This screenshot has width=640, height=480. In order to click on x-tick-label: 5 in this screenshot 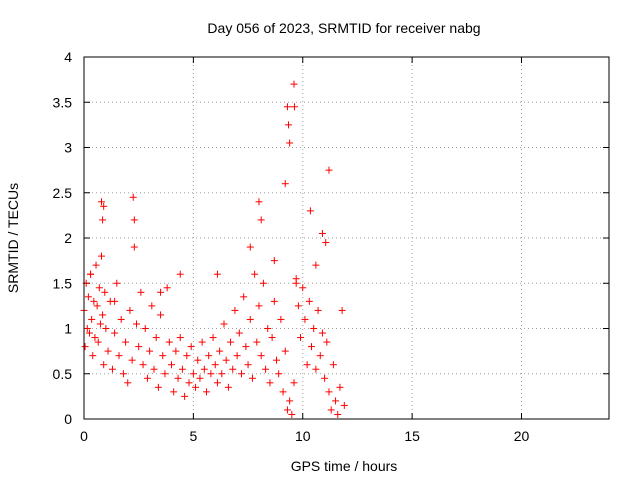, I will do `click(193, 436)`.